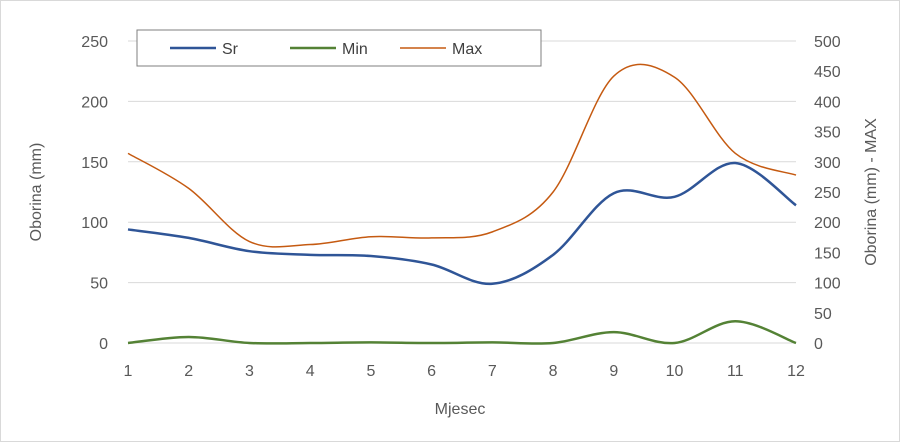 Image resolution: width=901 pixels, height=443 pixels. I want to click on left-axis-ticks: 0 50 100 150 200 250, so click(94, 193).